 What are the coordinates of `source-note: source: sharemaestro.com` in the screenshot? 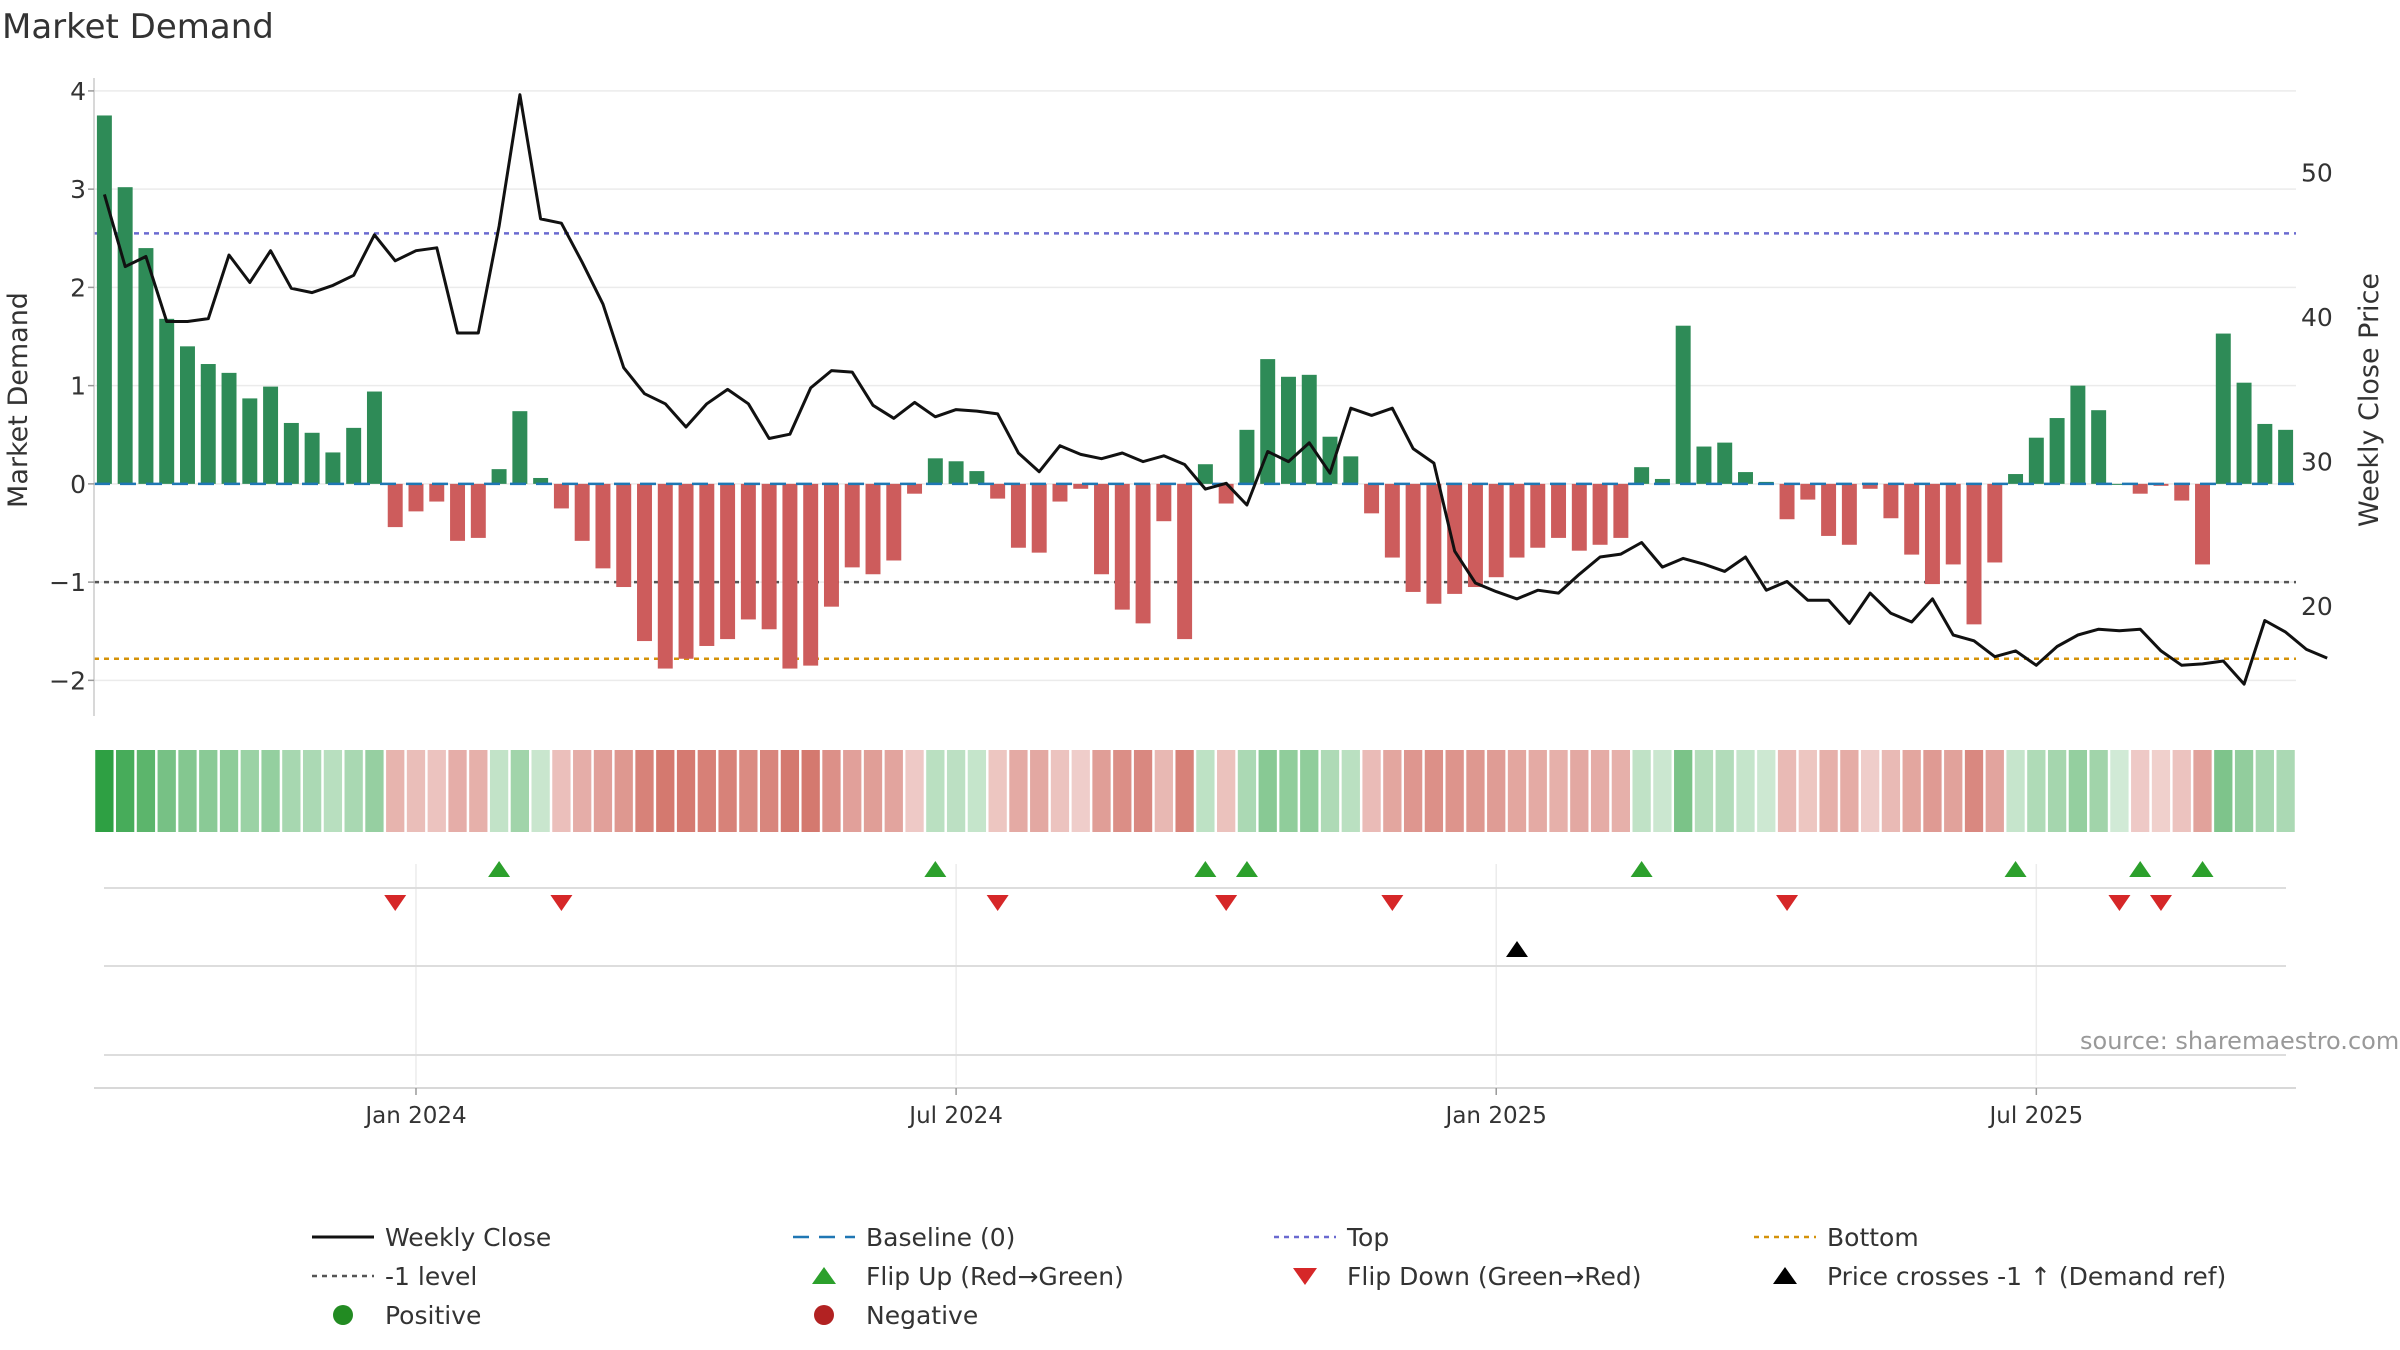 It's located at (2239, 1041).